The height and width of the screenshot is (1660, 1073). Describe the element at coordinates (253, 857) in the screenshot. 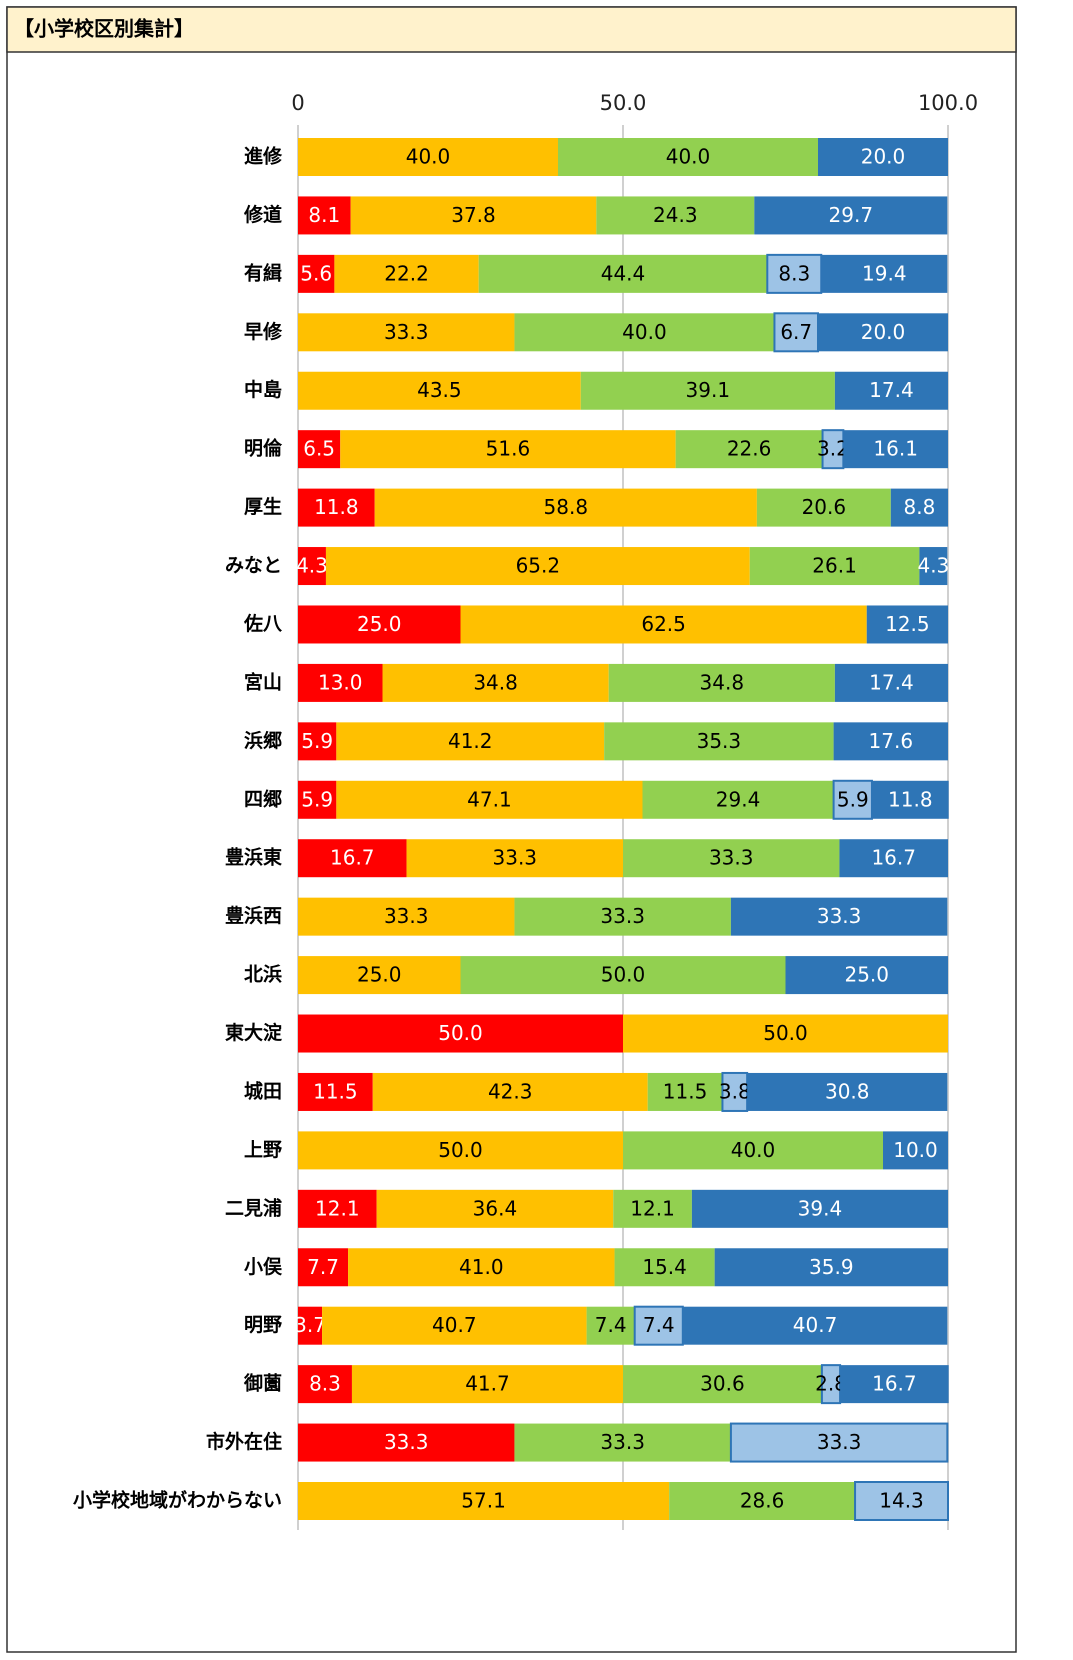

I see `y-tick-label: 豊浜東` at that location.